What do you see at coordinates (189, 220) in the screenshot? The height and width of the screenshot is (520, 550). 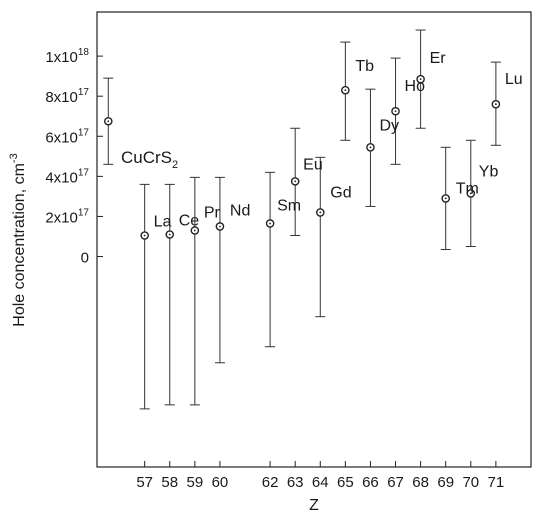 I see `point-ce-label: Ce` at bounding box center [189, 220].